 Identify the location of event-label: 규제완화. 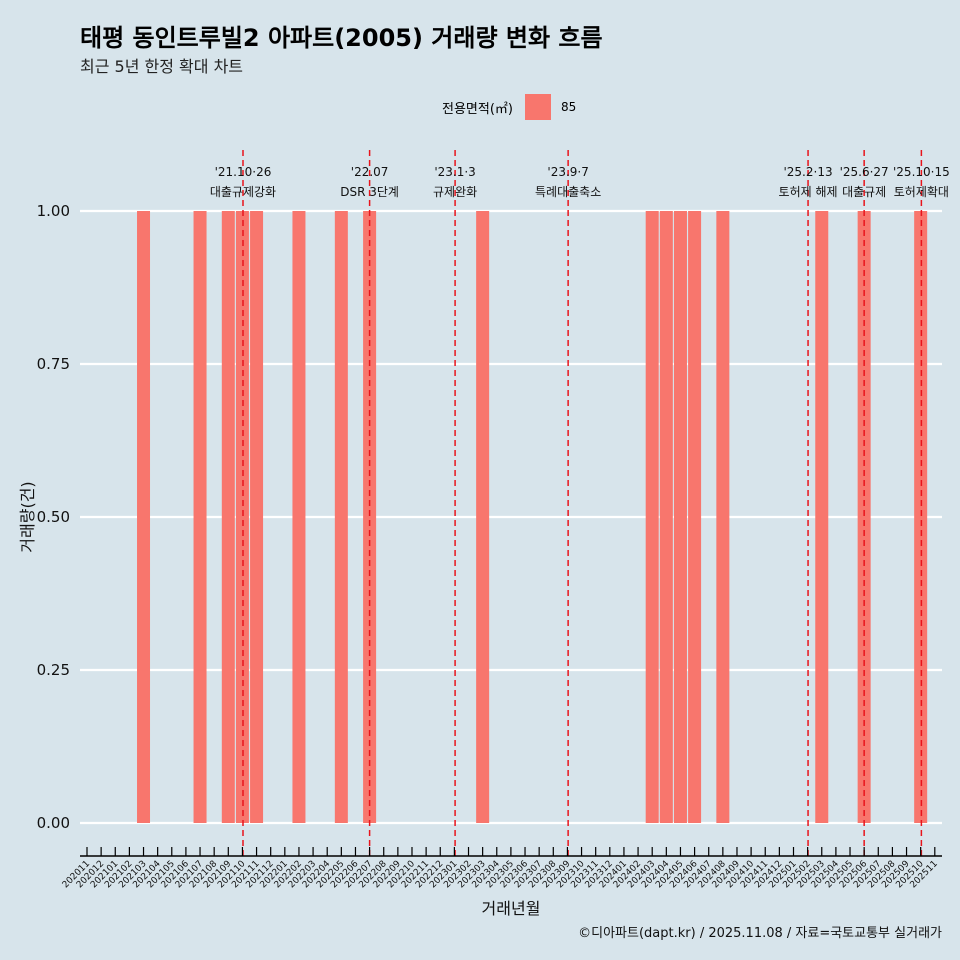
(455, 192).